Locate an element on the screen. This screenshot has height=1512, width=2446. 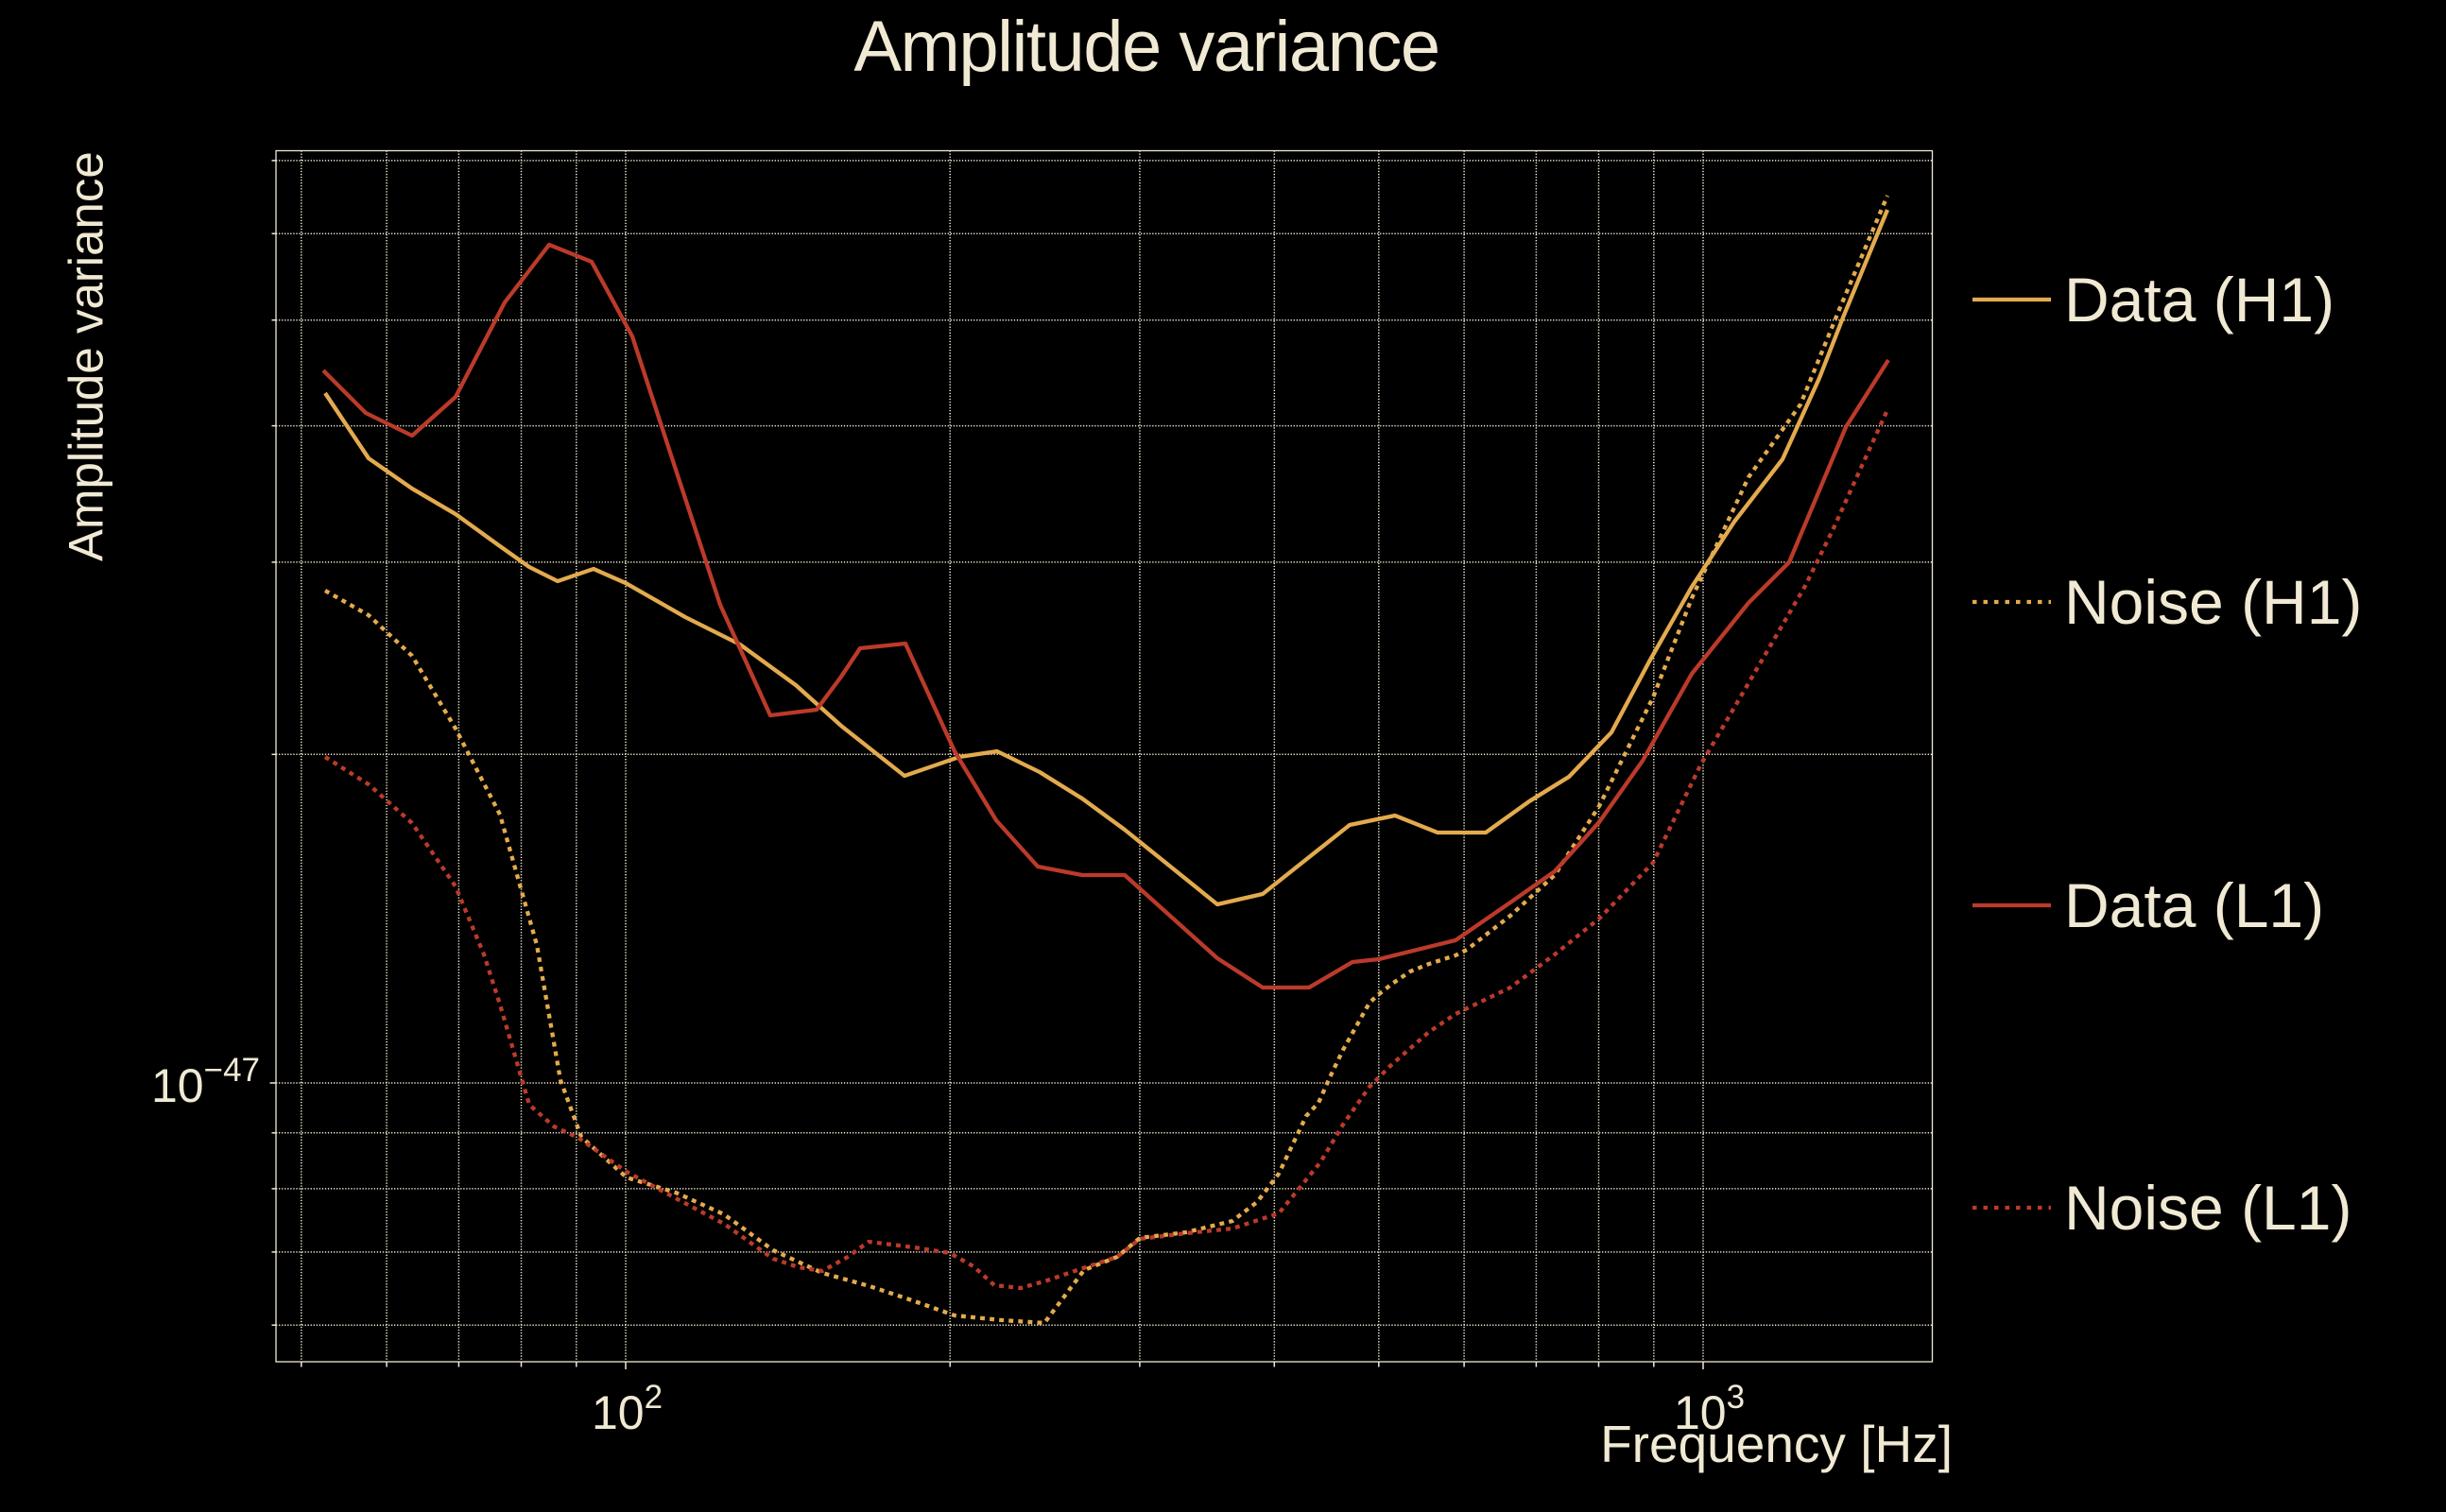
svg-text: 102 is located at coordinates (627, 1409).